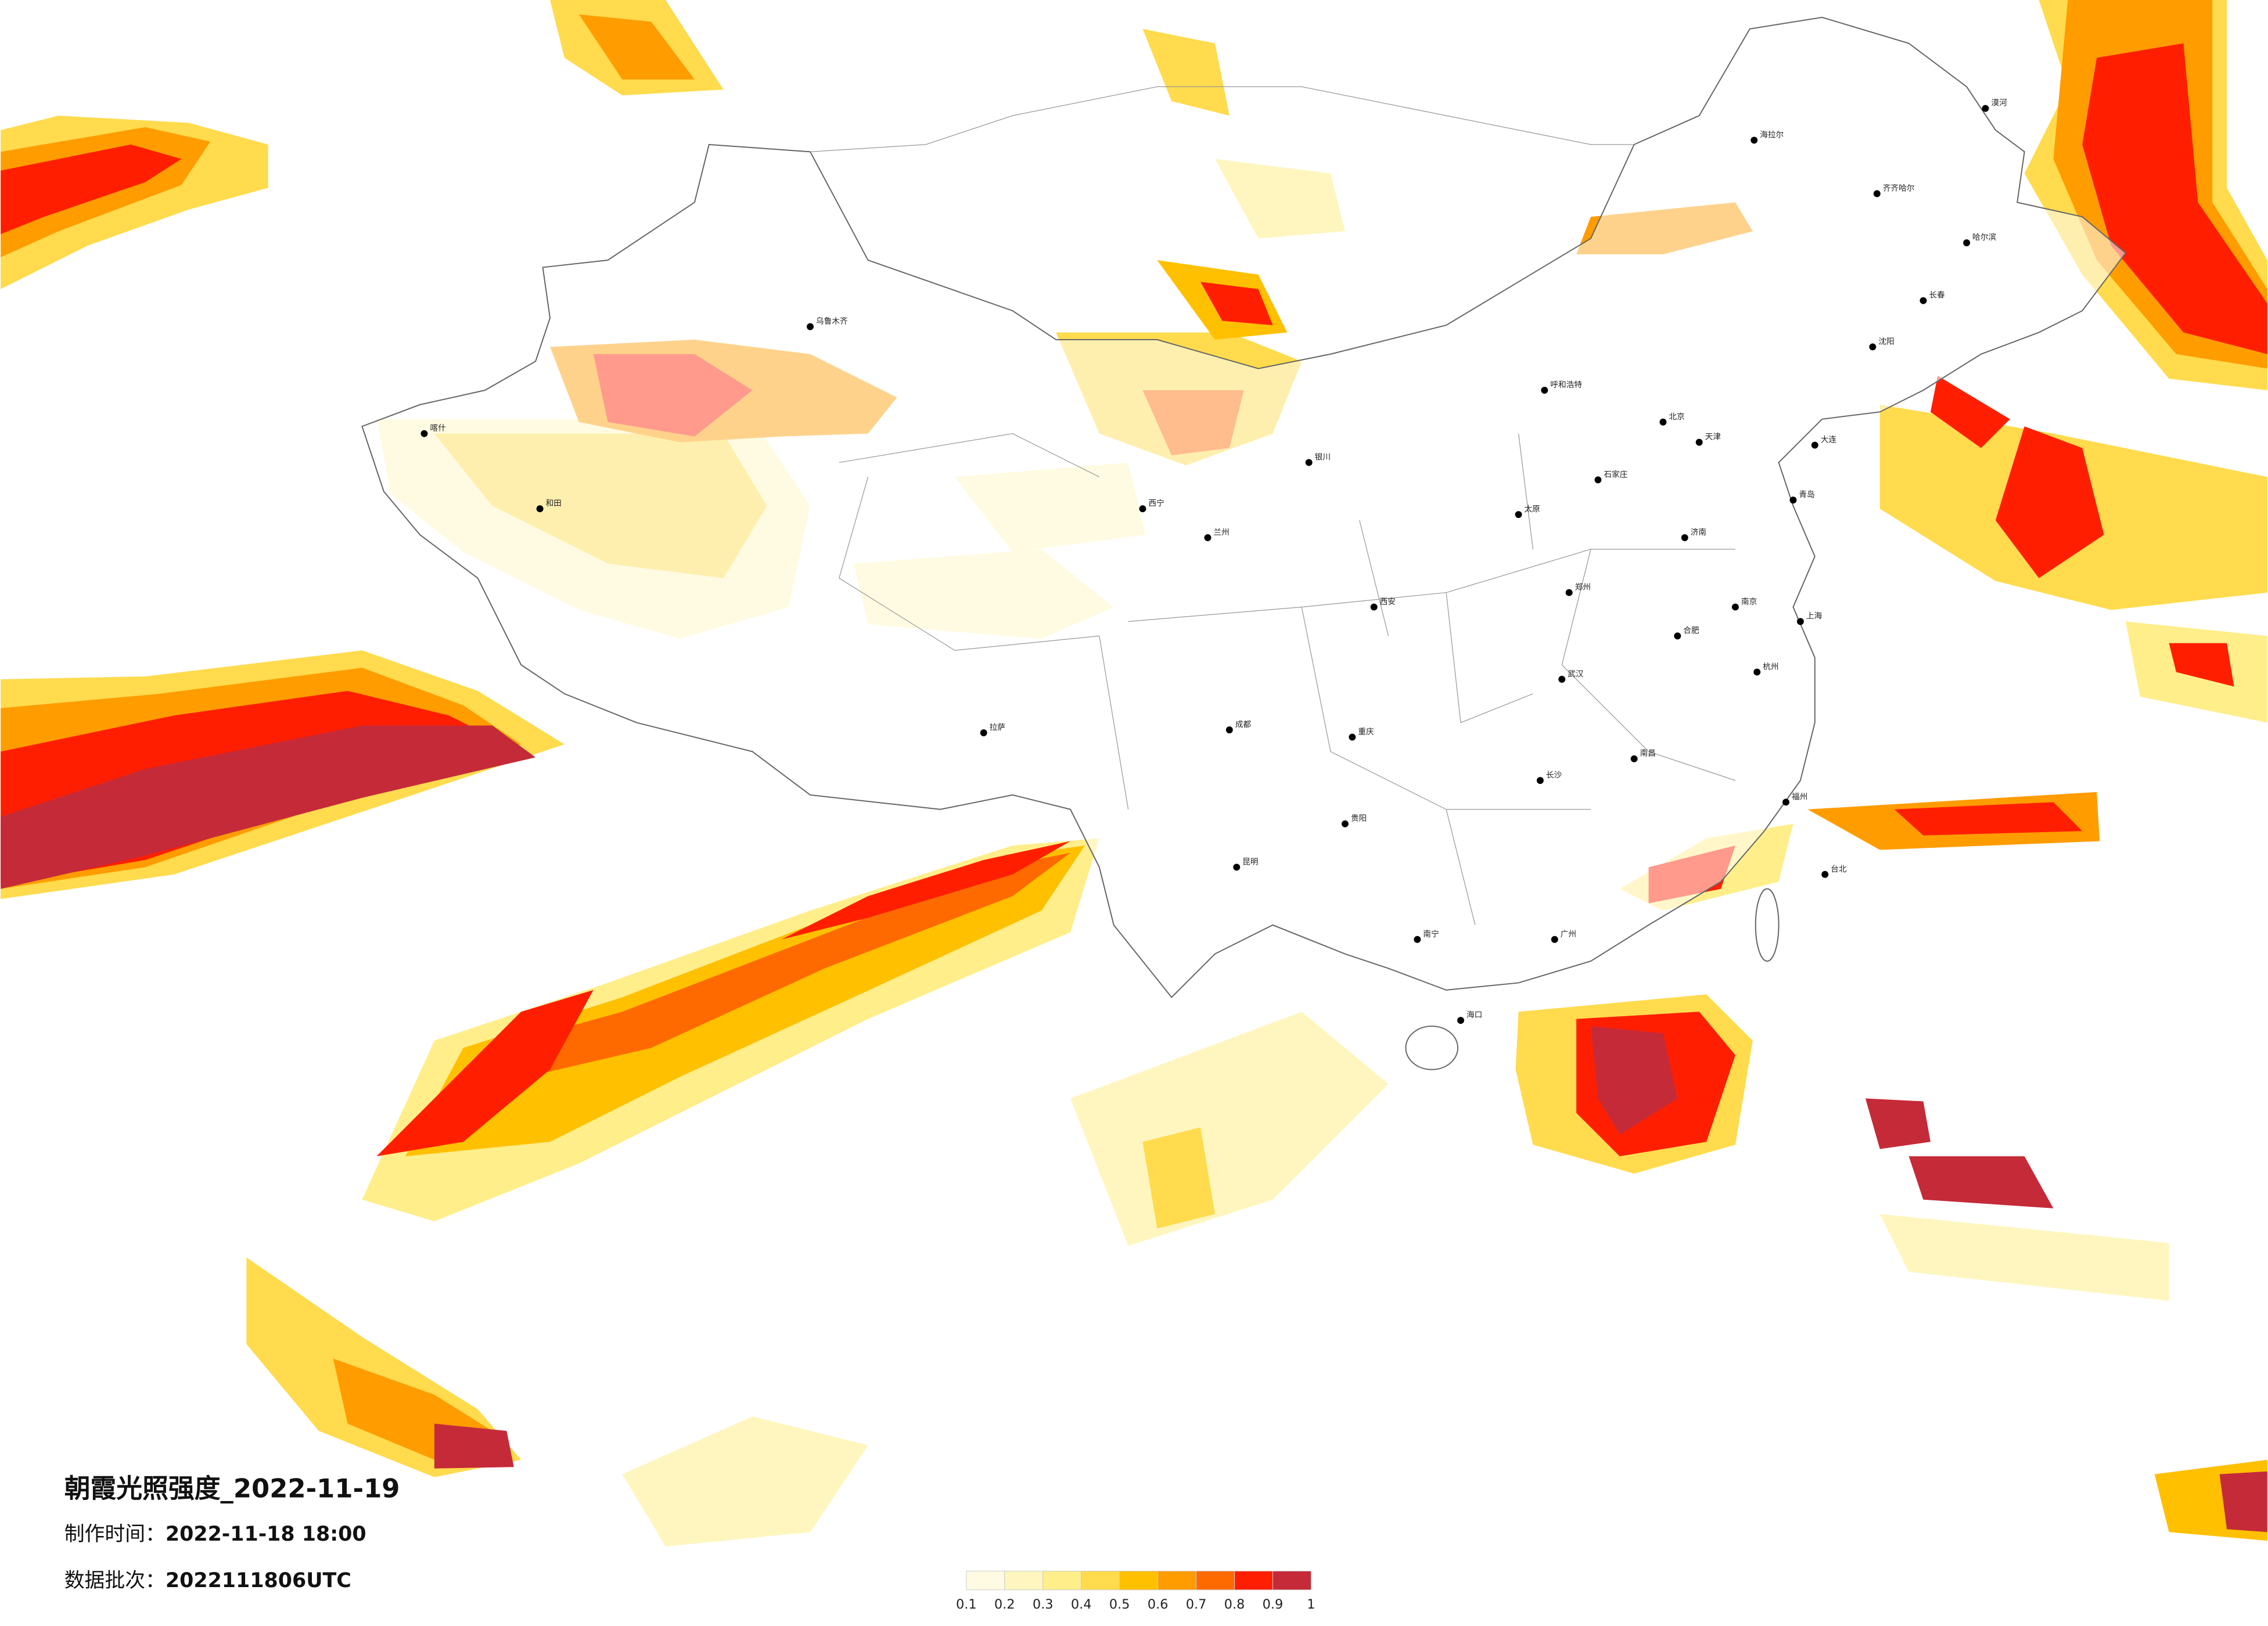  Describe the element at coordinates (1615, 474) in the screenshot. I see `city-label: 石家庄` at that location.